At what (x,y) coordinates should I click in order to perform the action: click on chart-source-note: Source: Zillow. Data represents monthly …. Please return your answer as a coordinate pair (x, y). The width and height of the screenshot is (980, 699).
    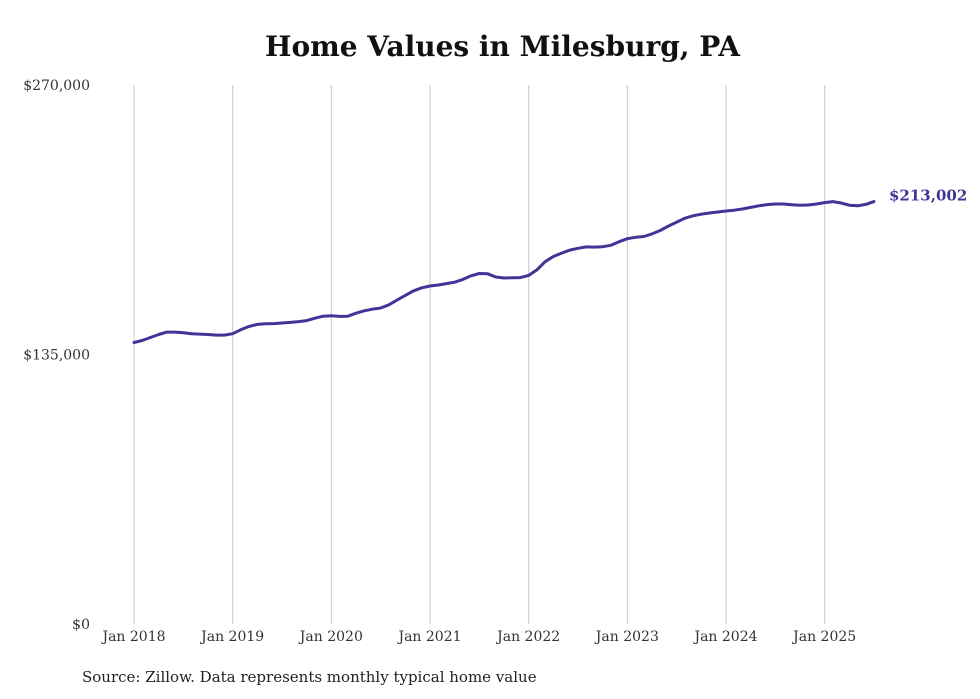
    Looking at the image, I should click on (309, 677).